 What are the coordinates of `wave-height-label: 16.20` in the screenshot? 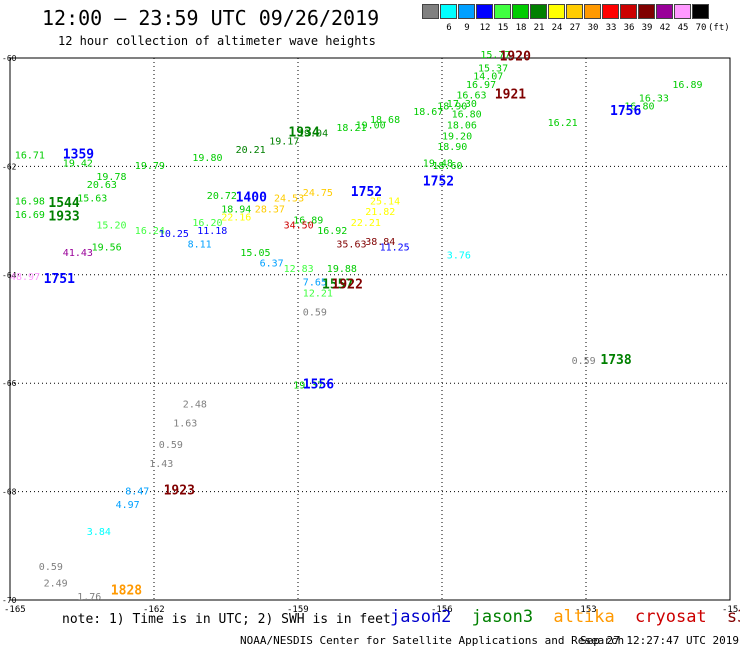 It's located at (207, 223).